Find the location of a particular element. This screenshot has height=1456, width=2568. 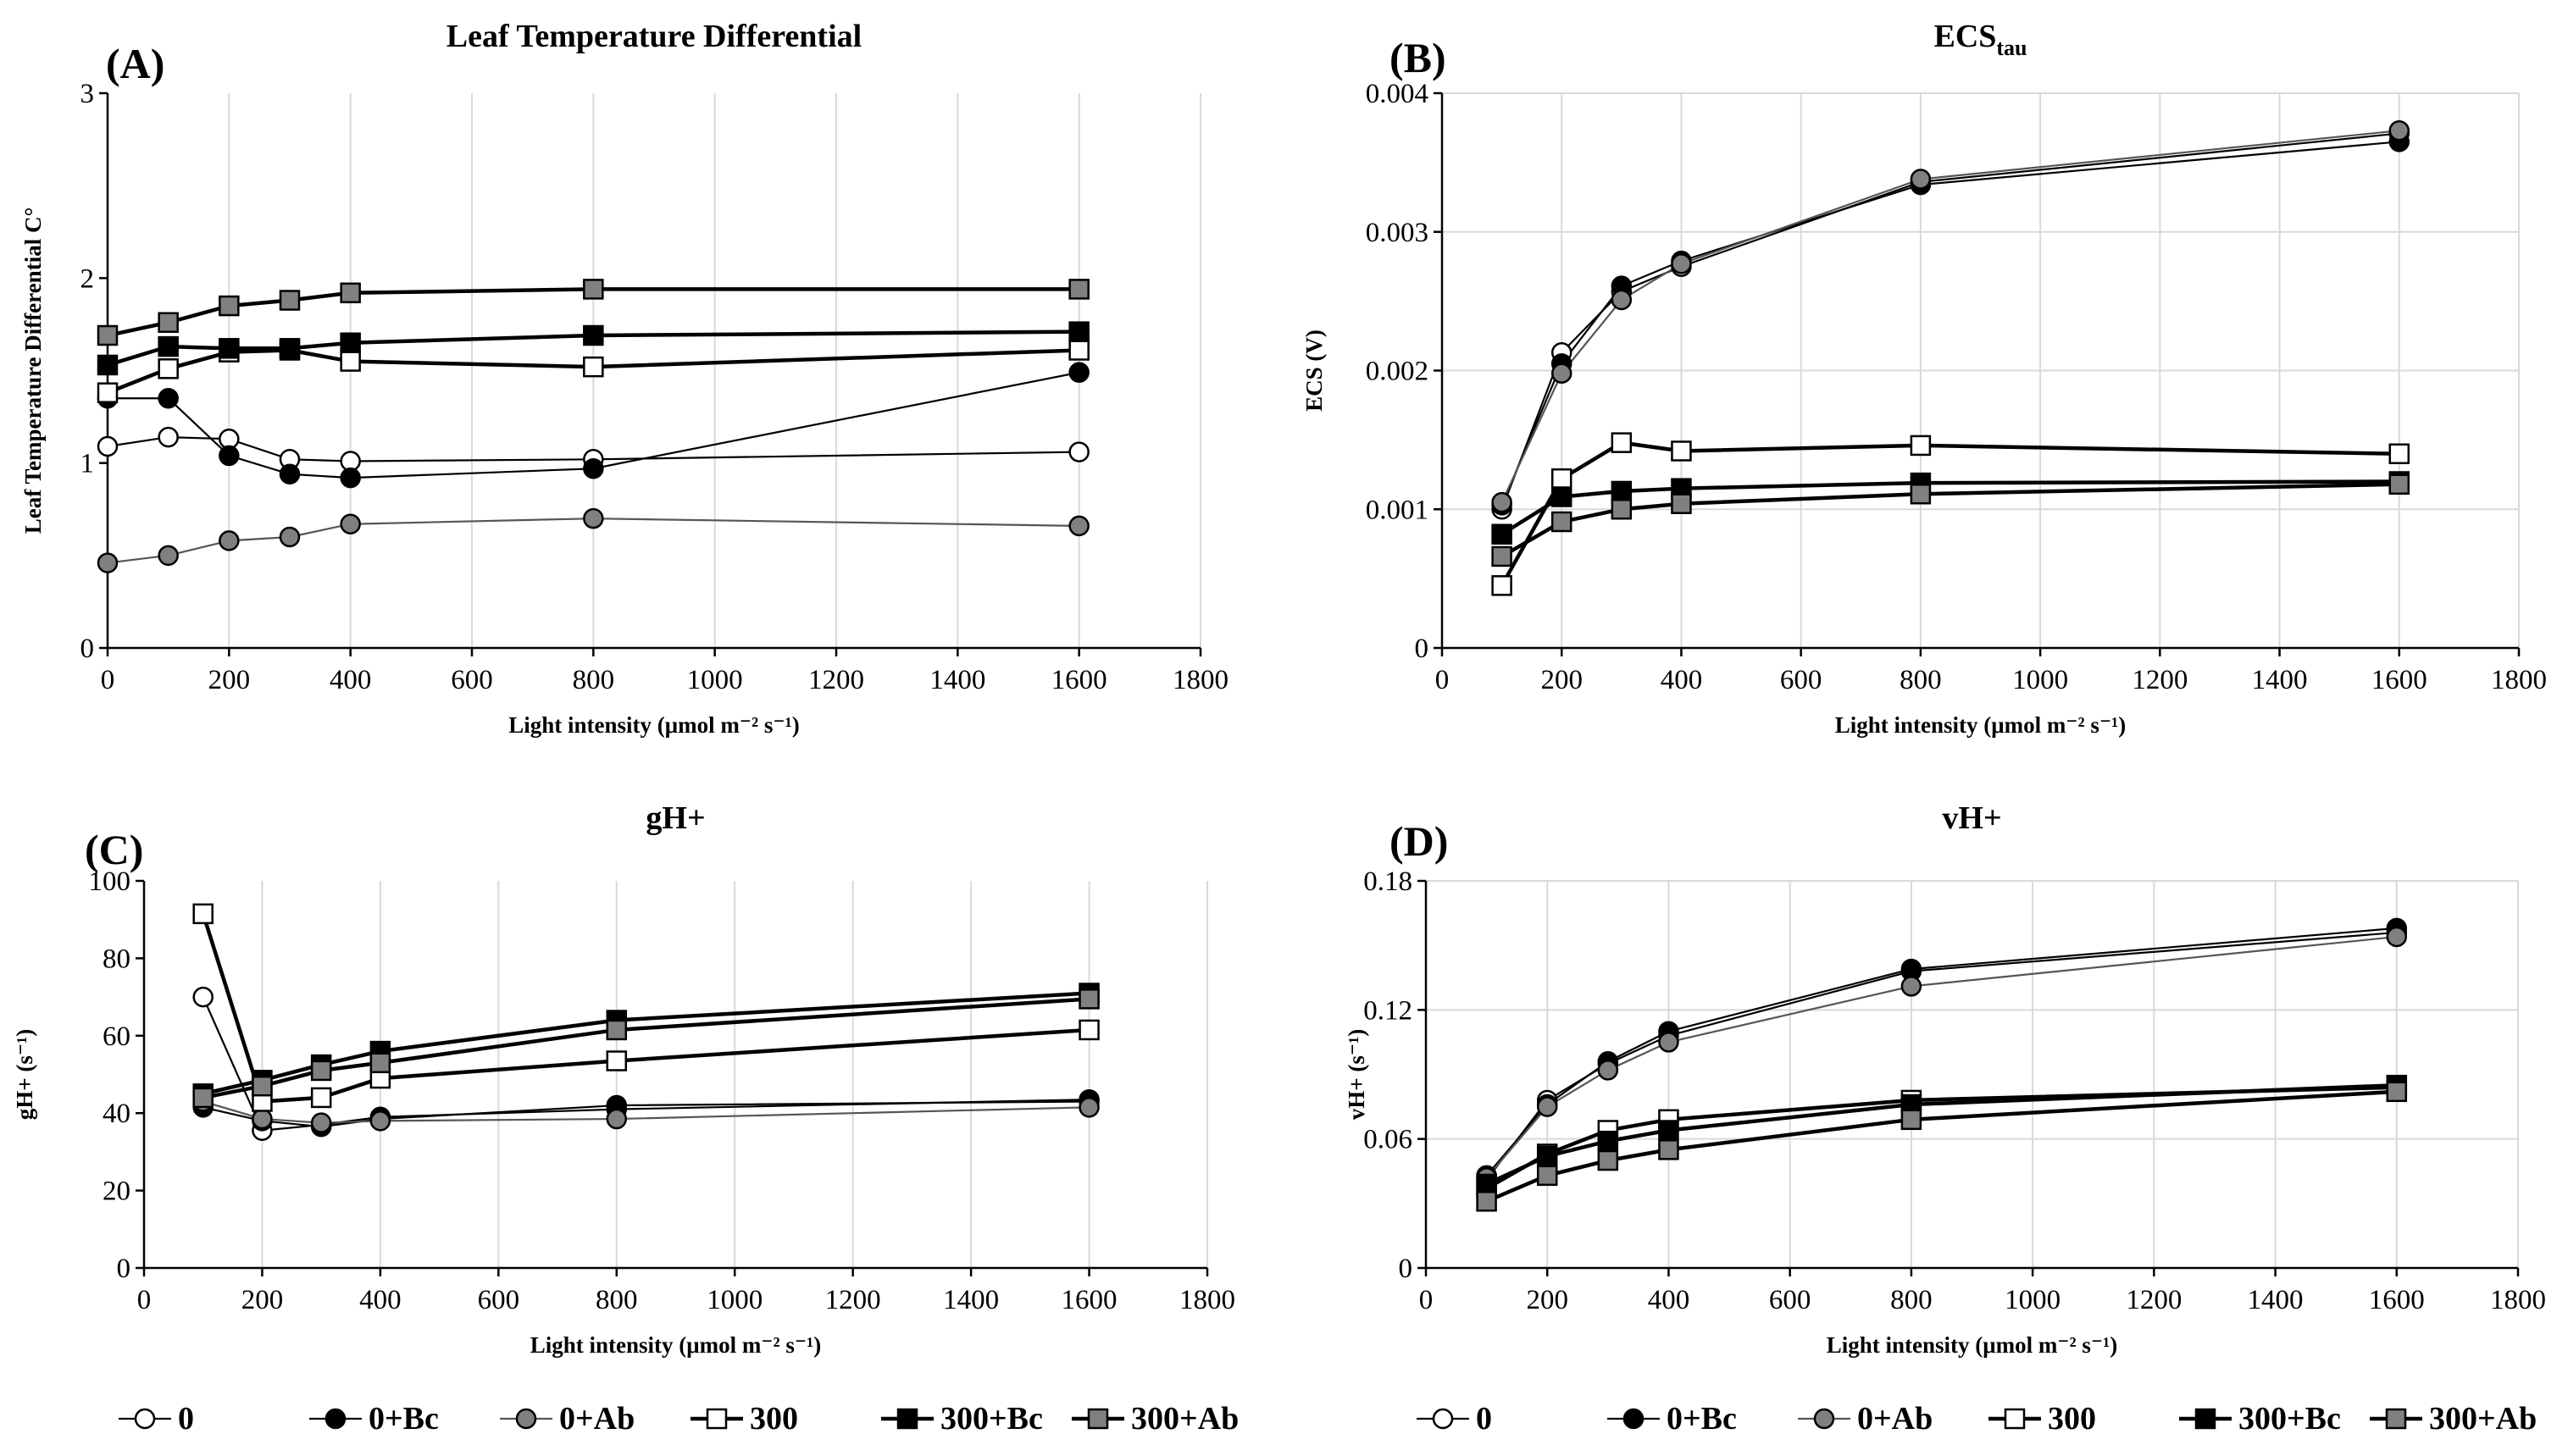

x-tick-label: 1000 is located at coordinates (735, 1300).